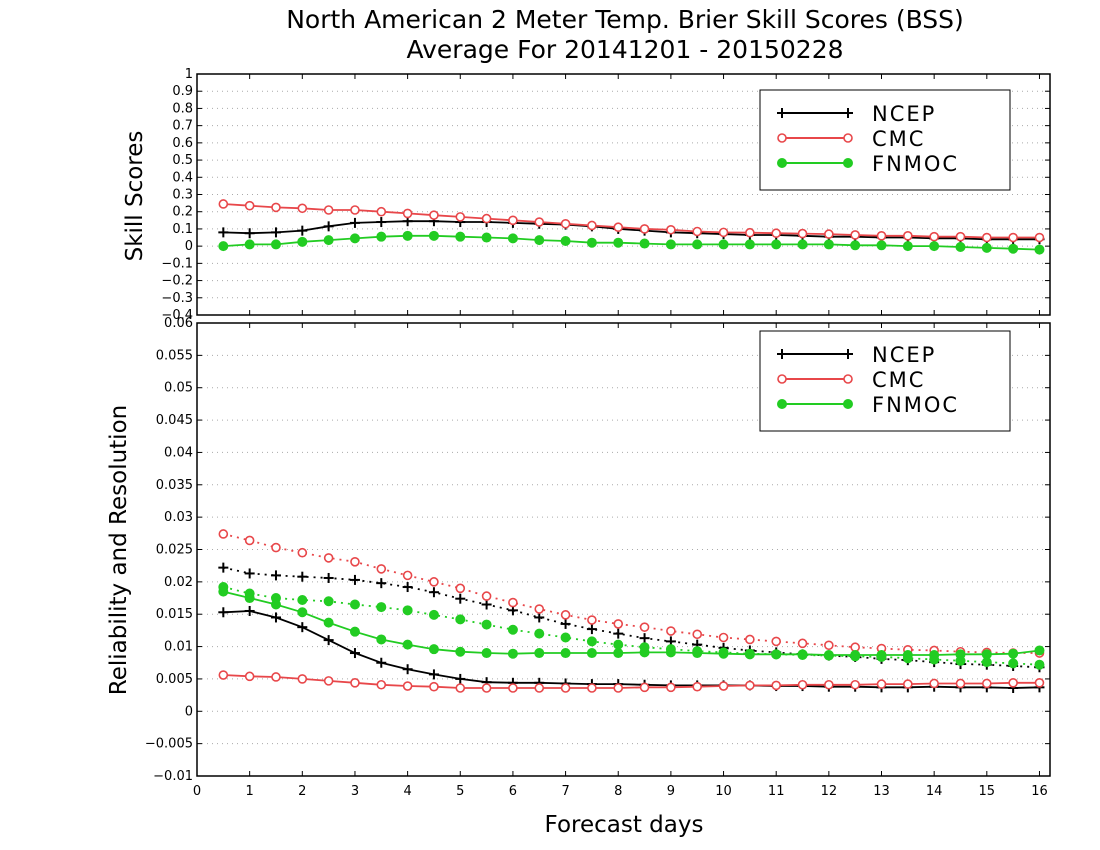 This screenshot has height=850, width=1100. What do you see at coordinates (776, 791) in the screenshot?
I see `x-tick-label: 11` at bounding box center [776, 791].